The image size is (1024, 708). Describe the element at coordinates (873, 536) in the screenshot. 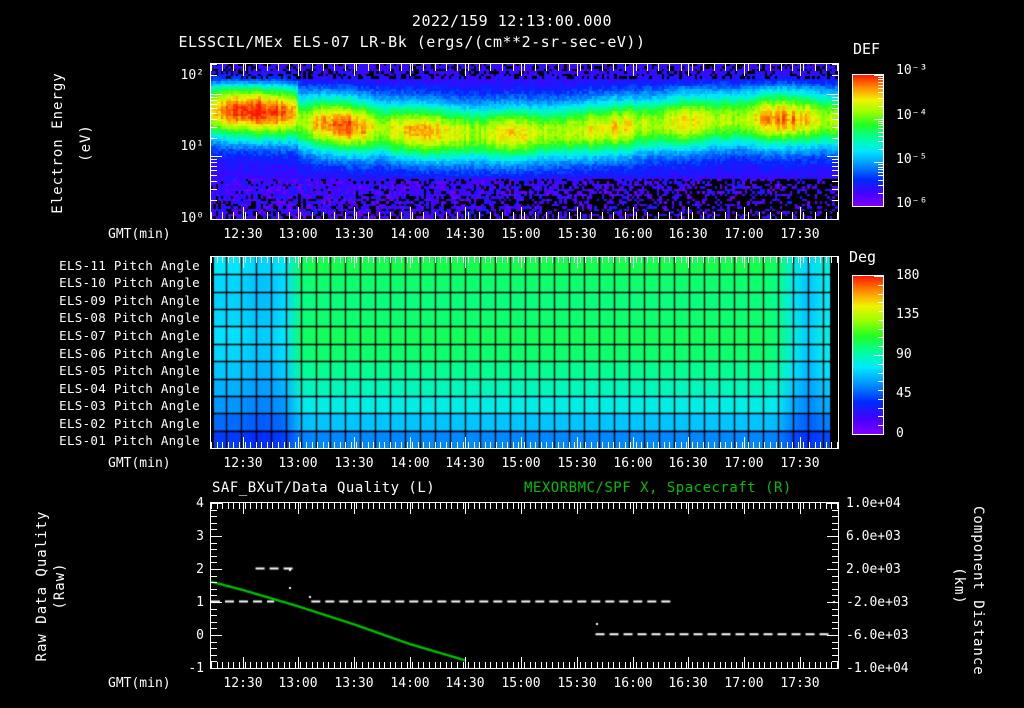

I see `panel3-ytick-label-right: 6.0e+03` at that location.